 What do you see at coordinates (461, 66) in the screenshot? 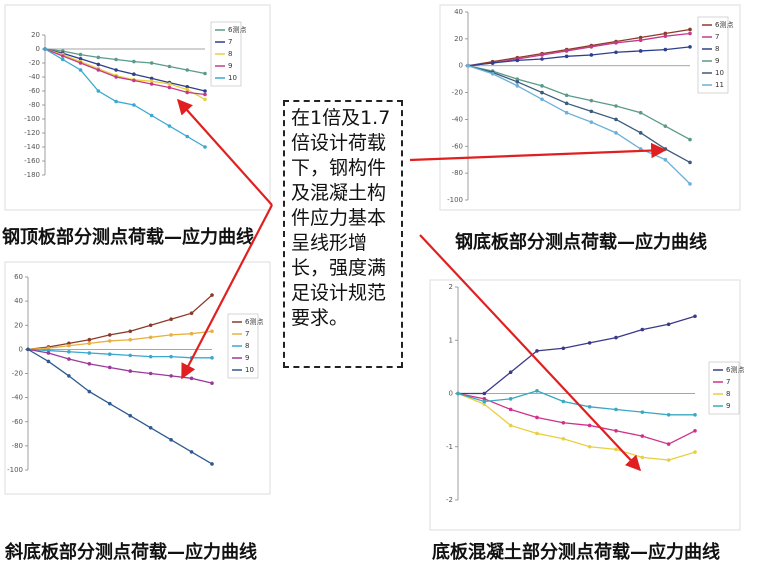
I see `y-tick-label: 0` at bounding box center [461, 66].